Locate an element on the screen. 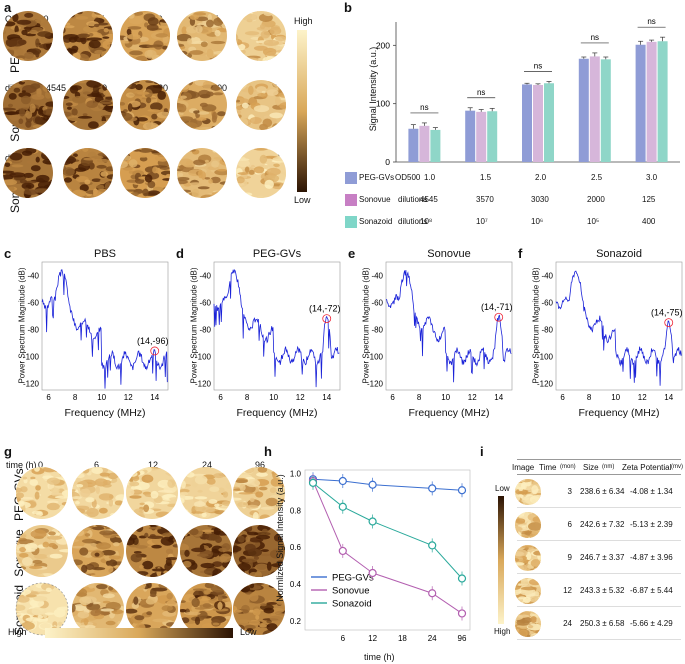 Image resolution: width=685 pixels, height=664 pixels. i-header-size-unit: (nm) is located at coordinates (608, 467).